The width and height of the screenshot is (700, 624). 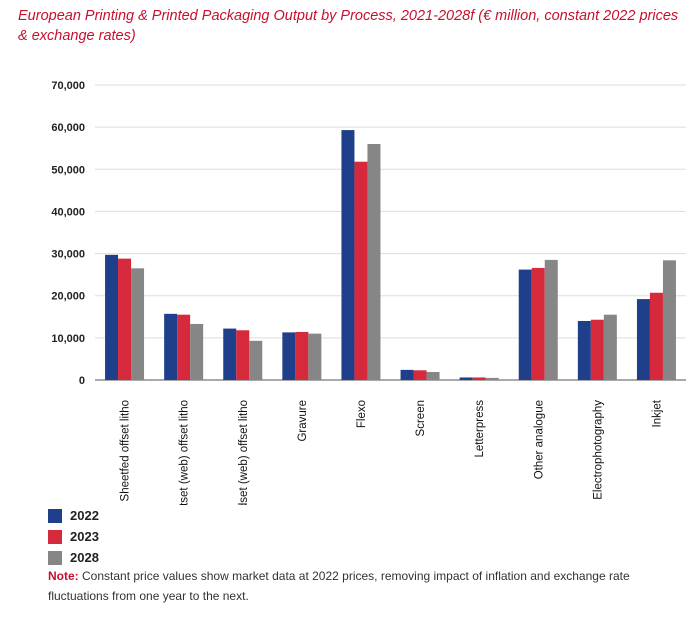 I want to click on y-tick-label: 0, so click(x=82, y=381).